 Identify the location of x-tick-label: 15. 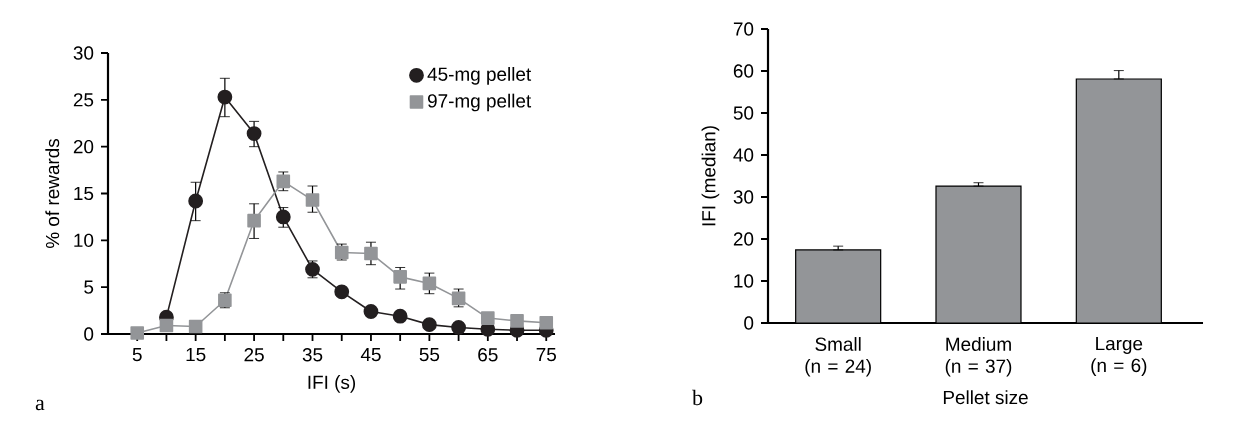
(196, 355).